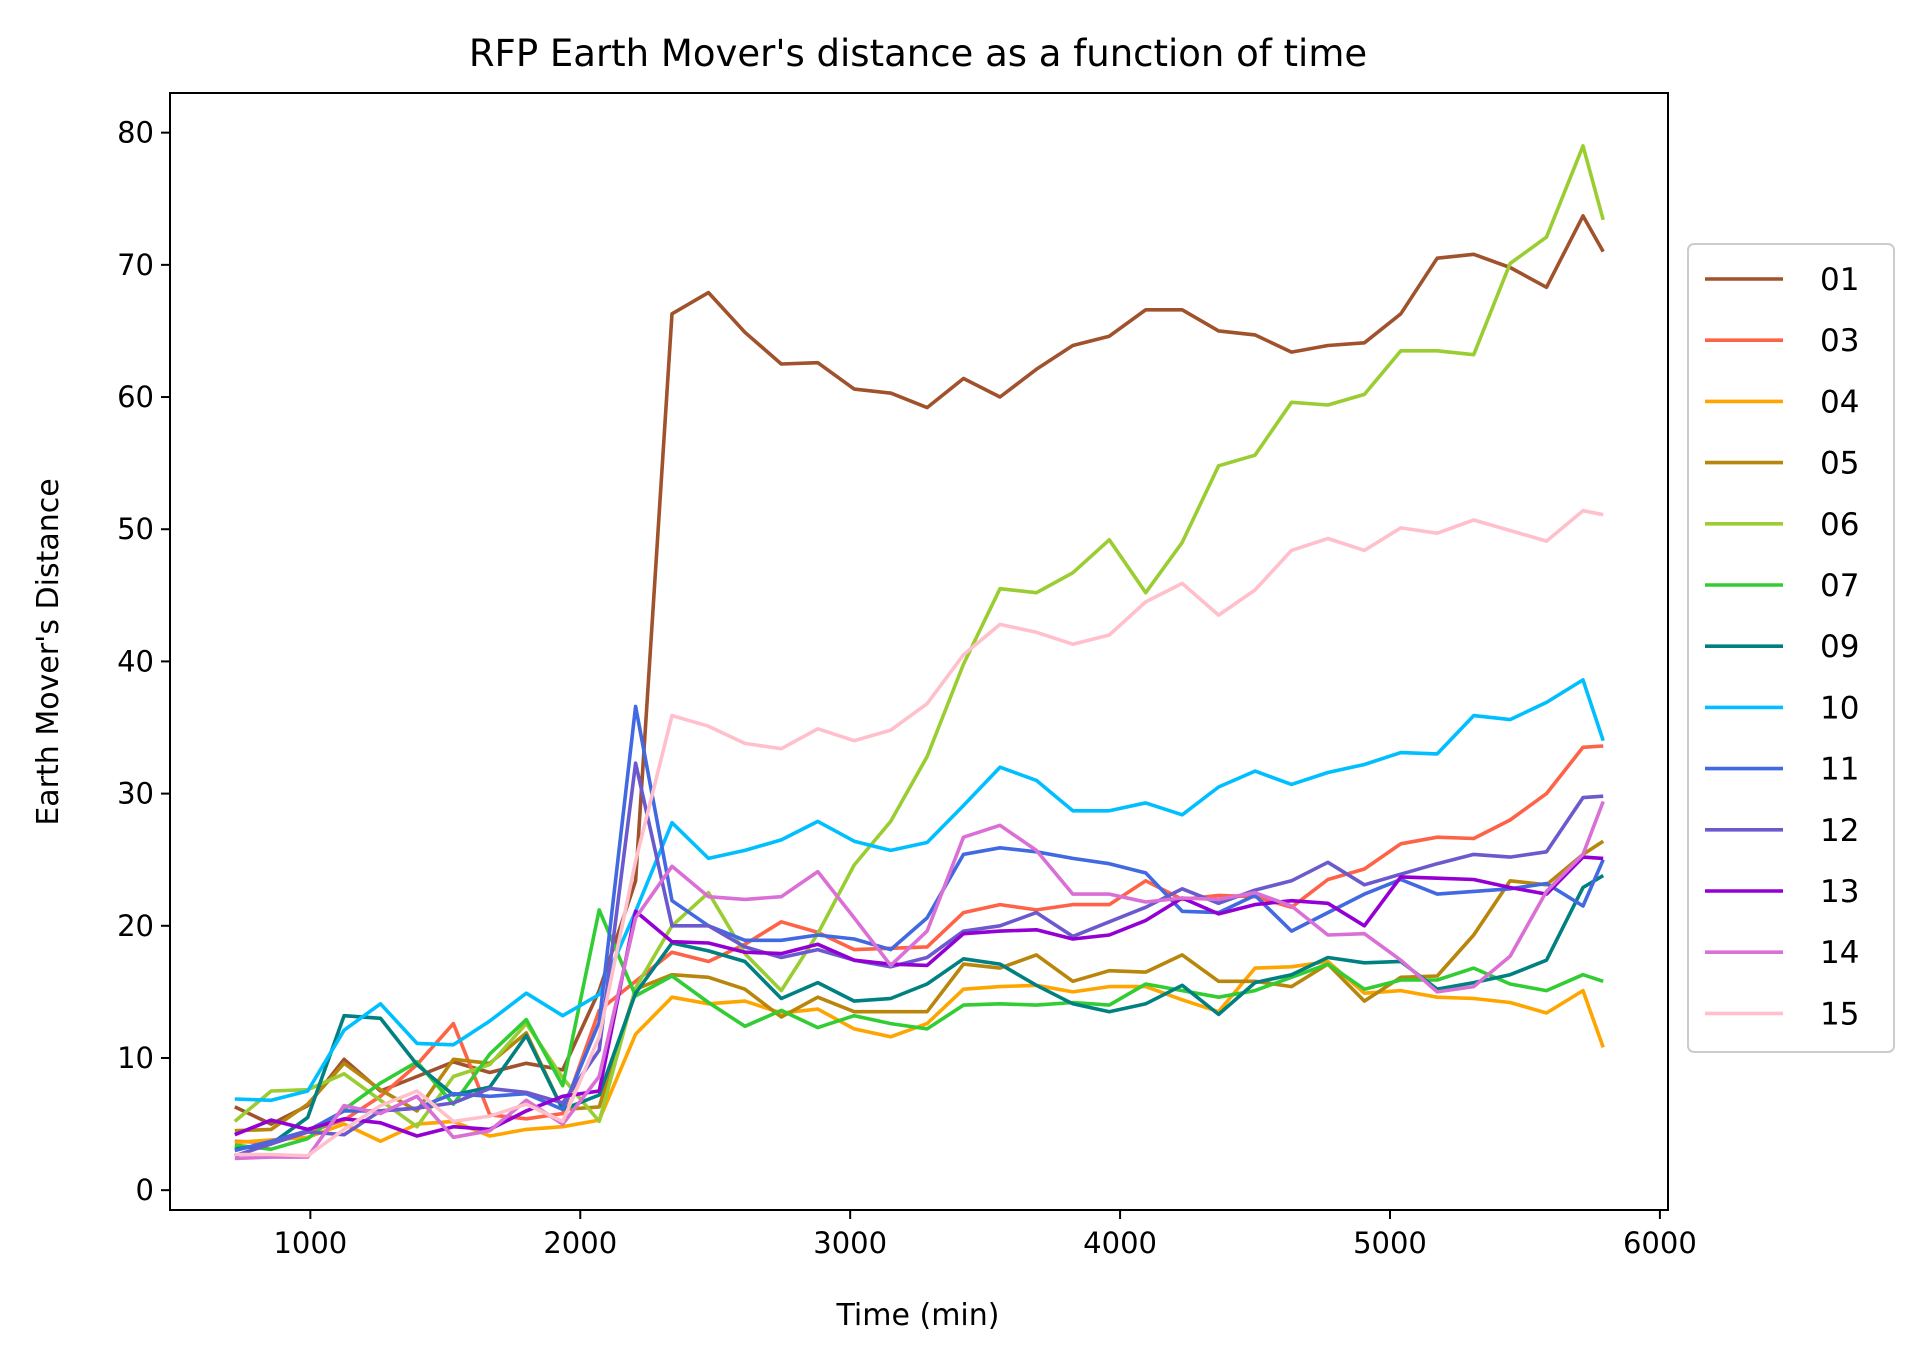 This screenshot has height=1357, width=1910. I want to click on legend-label-13: 13, so click(1839, 892).